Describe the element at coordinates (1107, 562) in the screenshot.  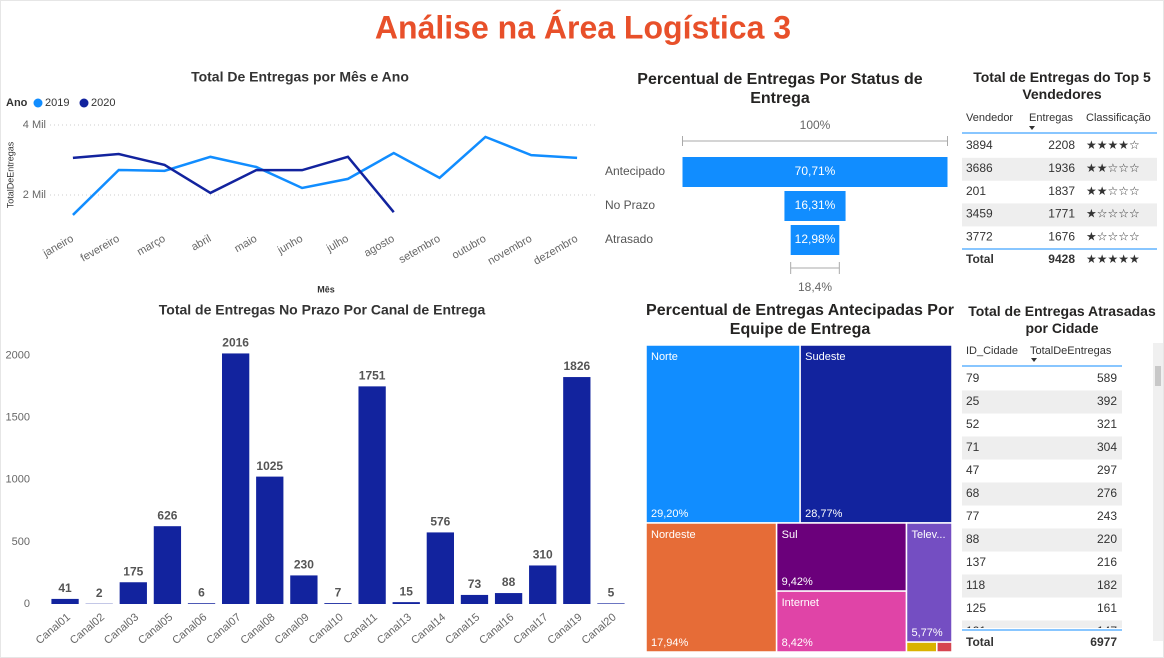
I see `table-cell: 216` at that location.